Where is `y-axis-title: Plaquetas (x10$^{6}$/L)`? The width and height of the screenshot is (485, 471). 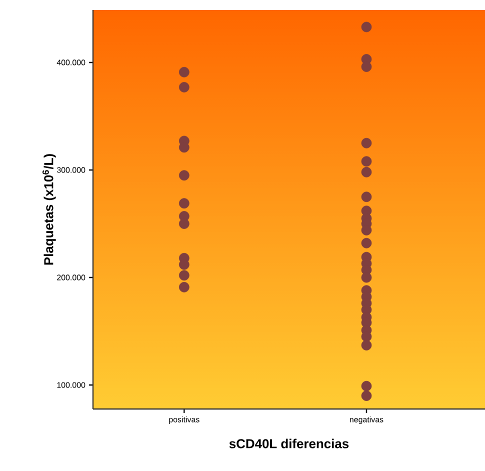
y-axis-title: Plaquetas (x10$^{6}$/L) is located at coordinates (49, 209).